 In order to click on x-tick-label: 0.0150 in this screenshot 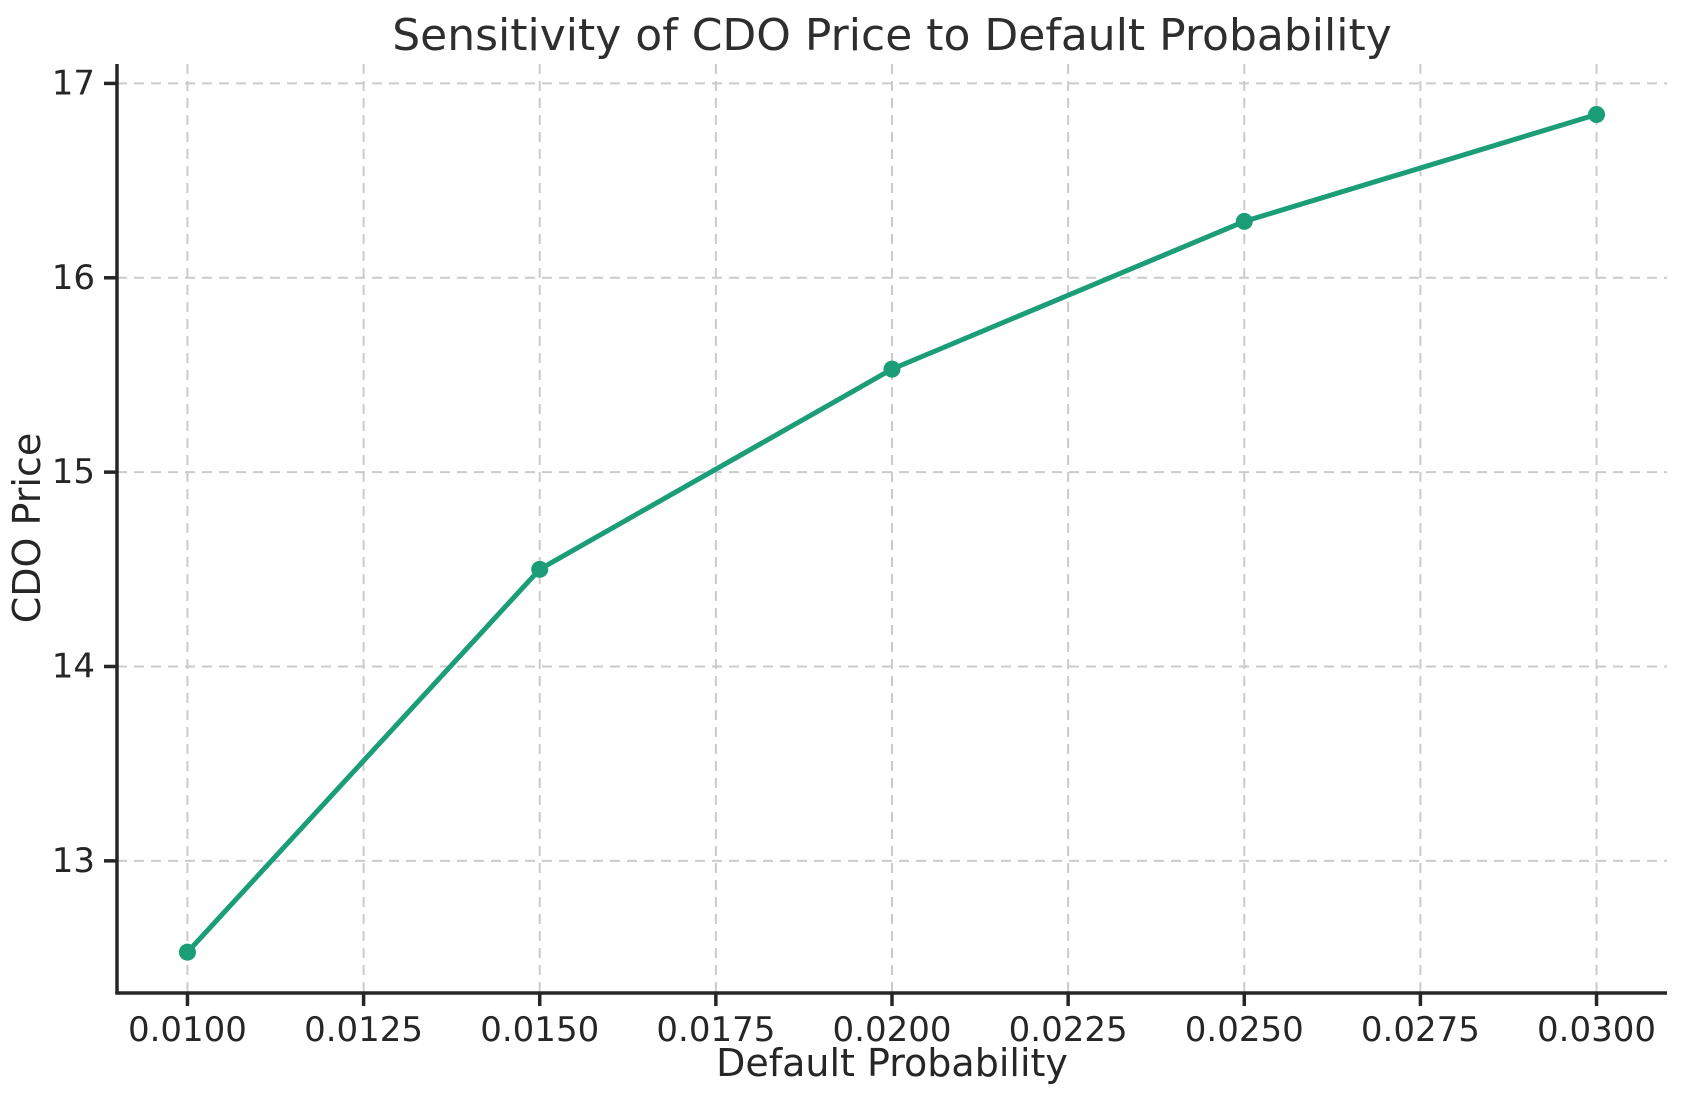, I will do `click(539, 1030)`.